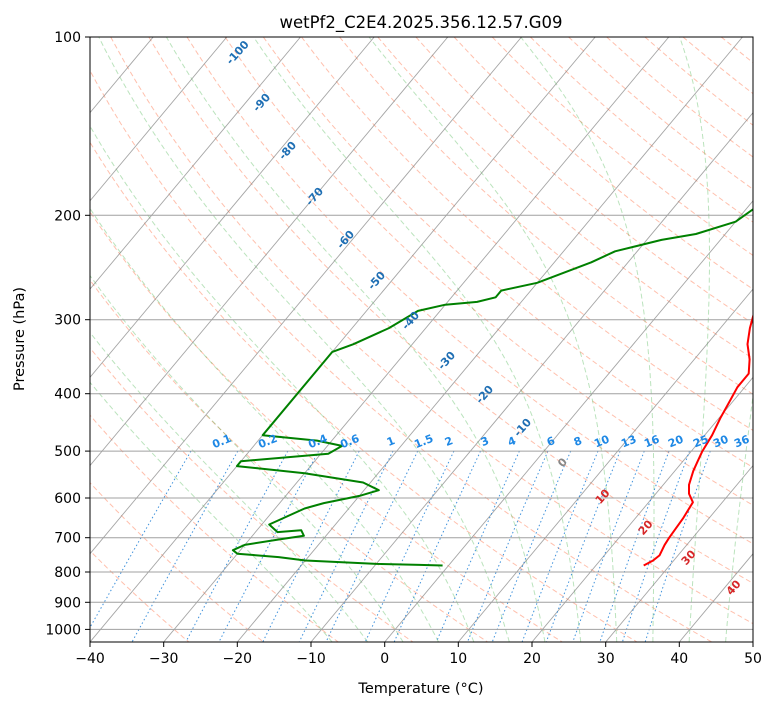 The height and width of the screenshot is (708, 775). I want to click on x-tick-label: −10, so click(311, 659).